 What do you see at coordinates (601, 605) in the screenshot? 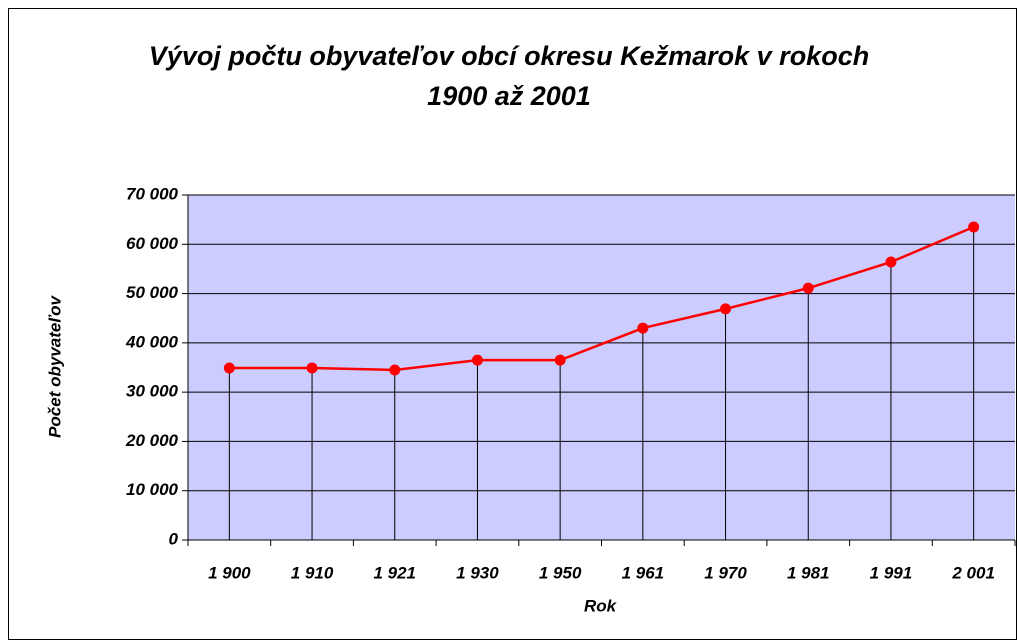
I see `x-axis-label: Rok` at bounding box center [601, 605].